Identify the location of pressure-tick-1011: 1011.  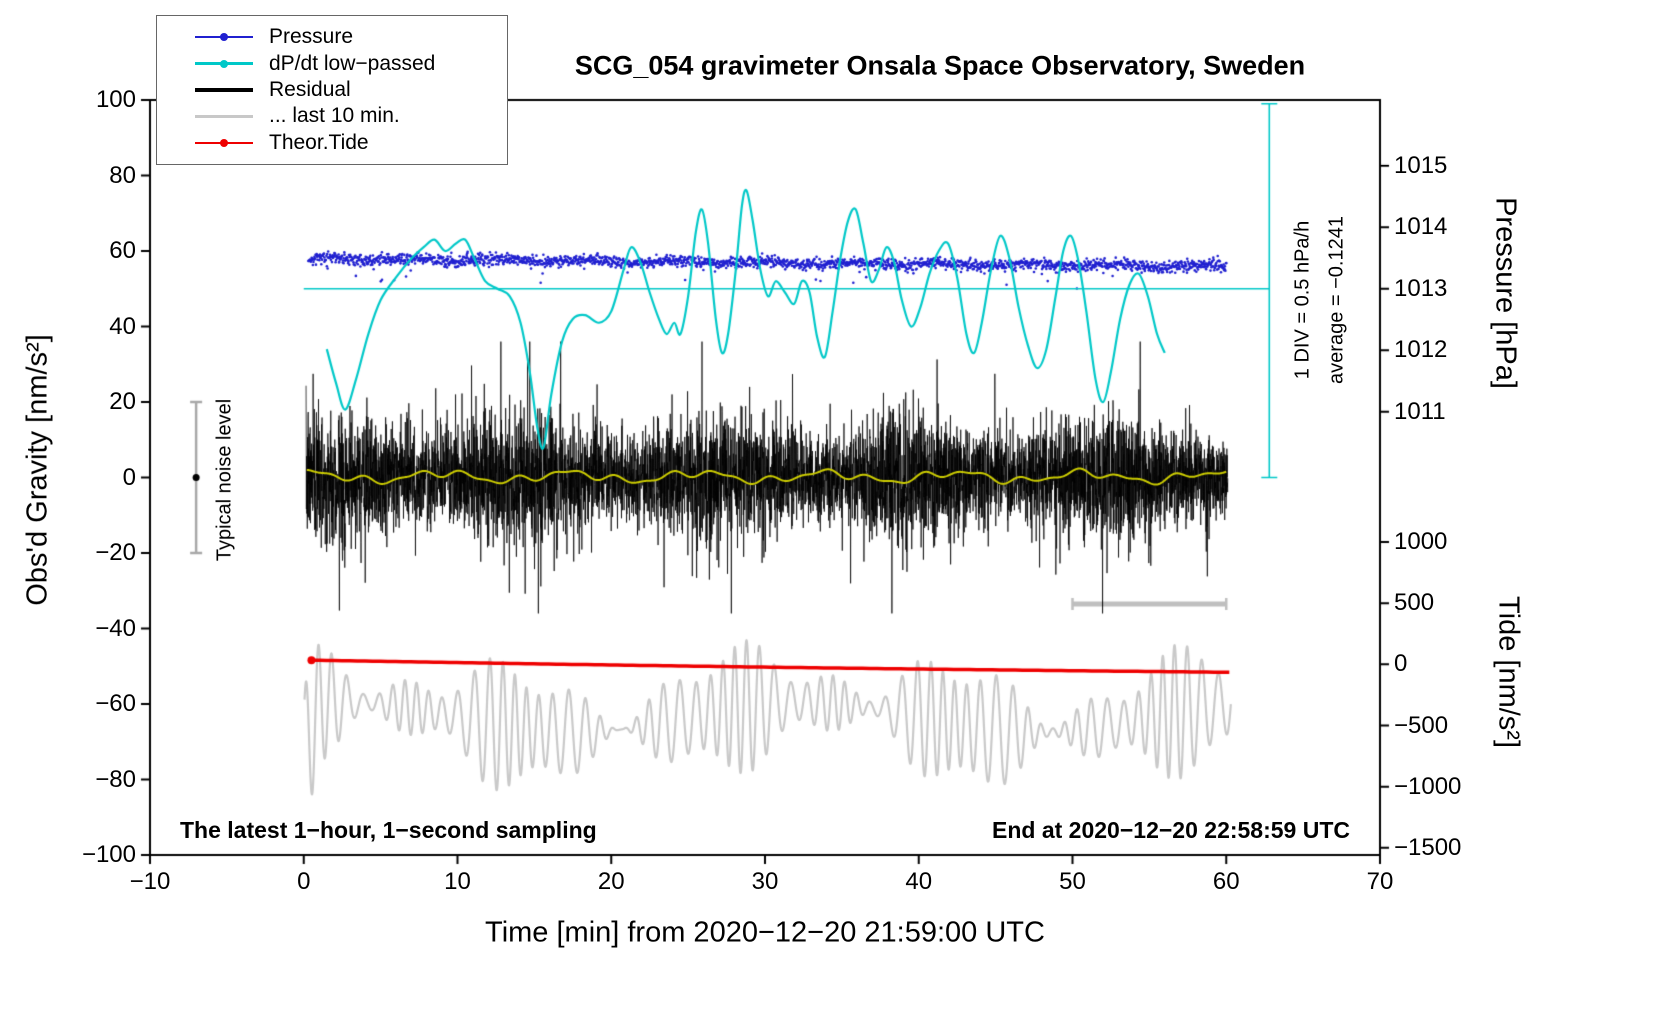
(1420, 411).